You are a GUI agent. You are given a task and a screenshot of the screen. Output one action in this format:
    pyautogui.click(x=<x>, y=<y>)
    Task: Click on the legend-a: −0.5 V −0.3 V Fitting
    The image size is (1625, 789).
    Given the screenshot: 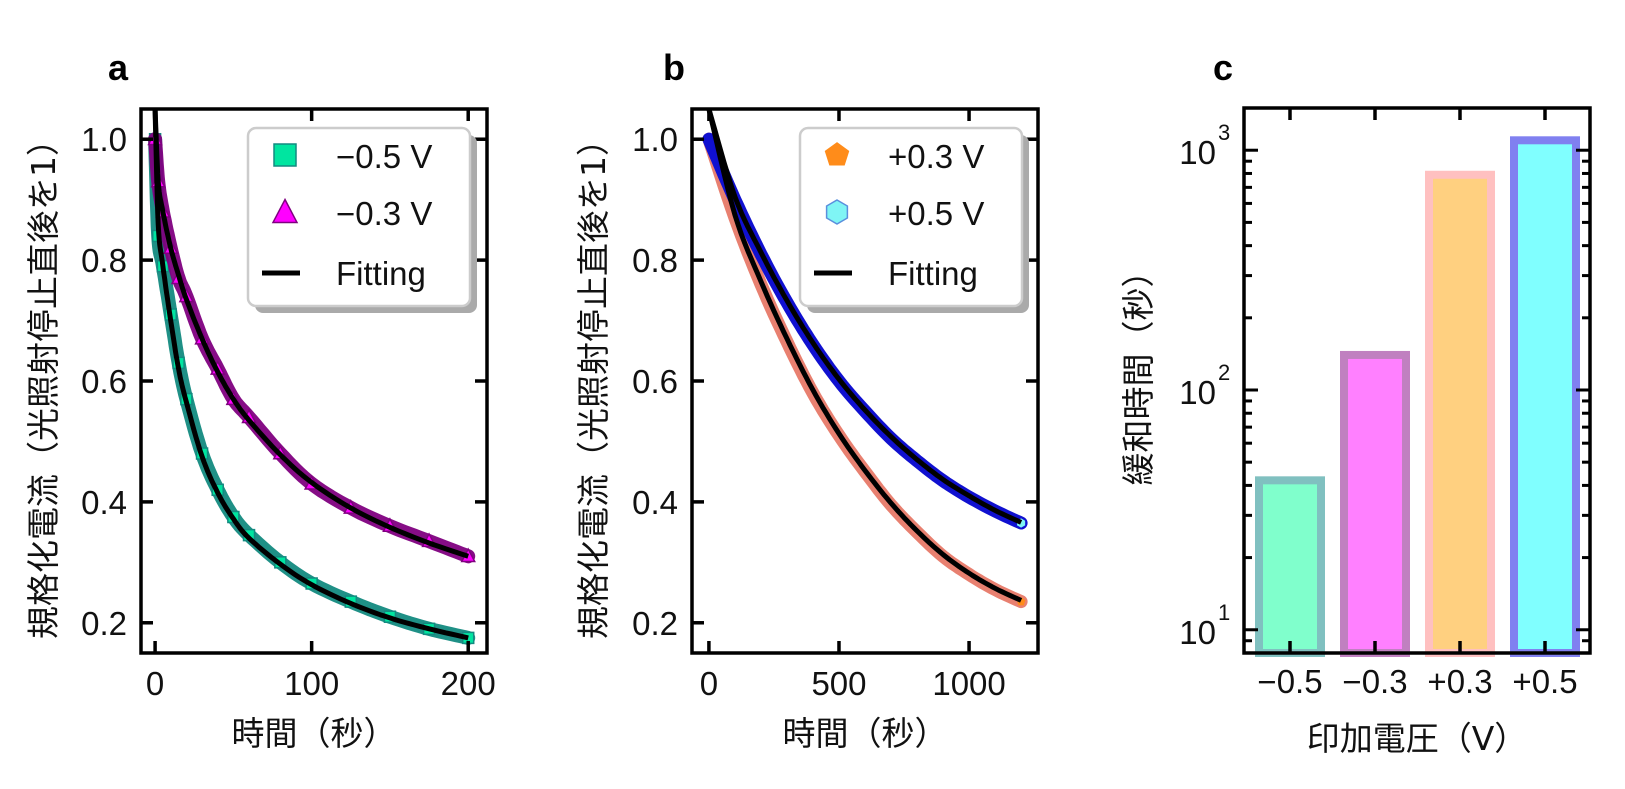 What is the action you would take?
    pyautogui.click(x=361, y=219)
    